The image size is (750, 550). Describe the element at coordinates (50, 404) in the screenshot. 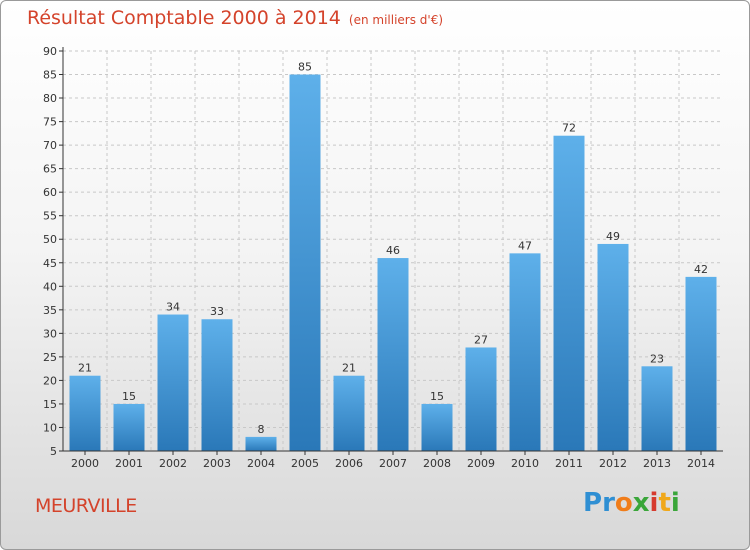

I see `y-tick-label: 15` at that location.